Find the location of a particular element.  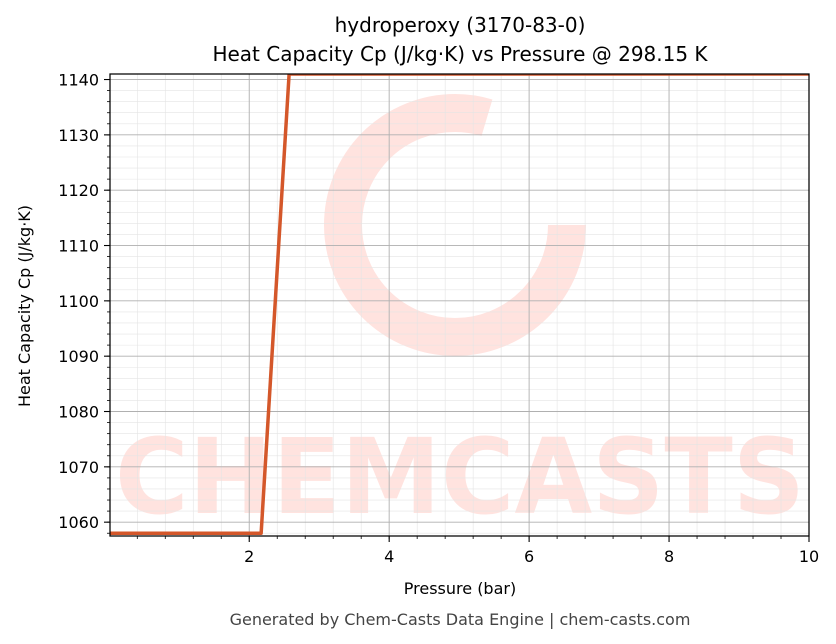

y-tick-label: 1080 is located at coordinates (78, 412).